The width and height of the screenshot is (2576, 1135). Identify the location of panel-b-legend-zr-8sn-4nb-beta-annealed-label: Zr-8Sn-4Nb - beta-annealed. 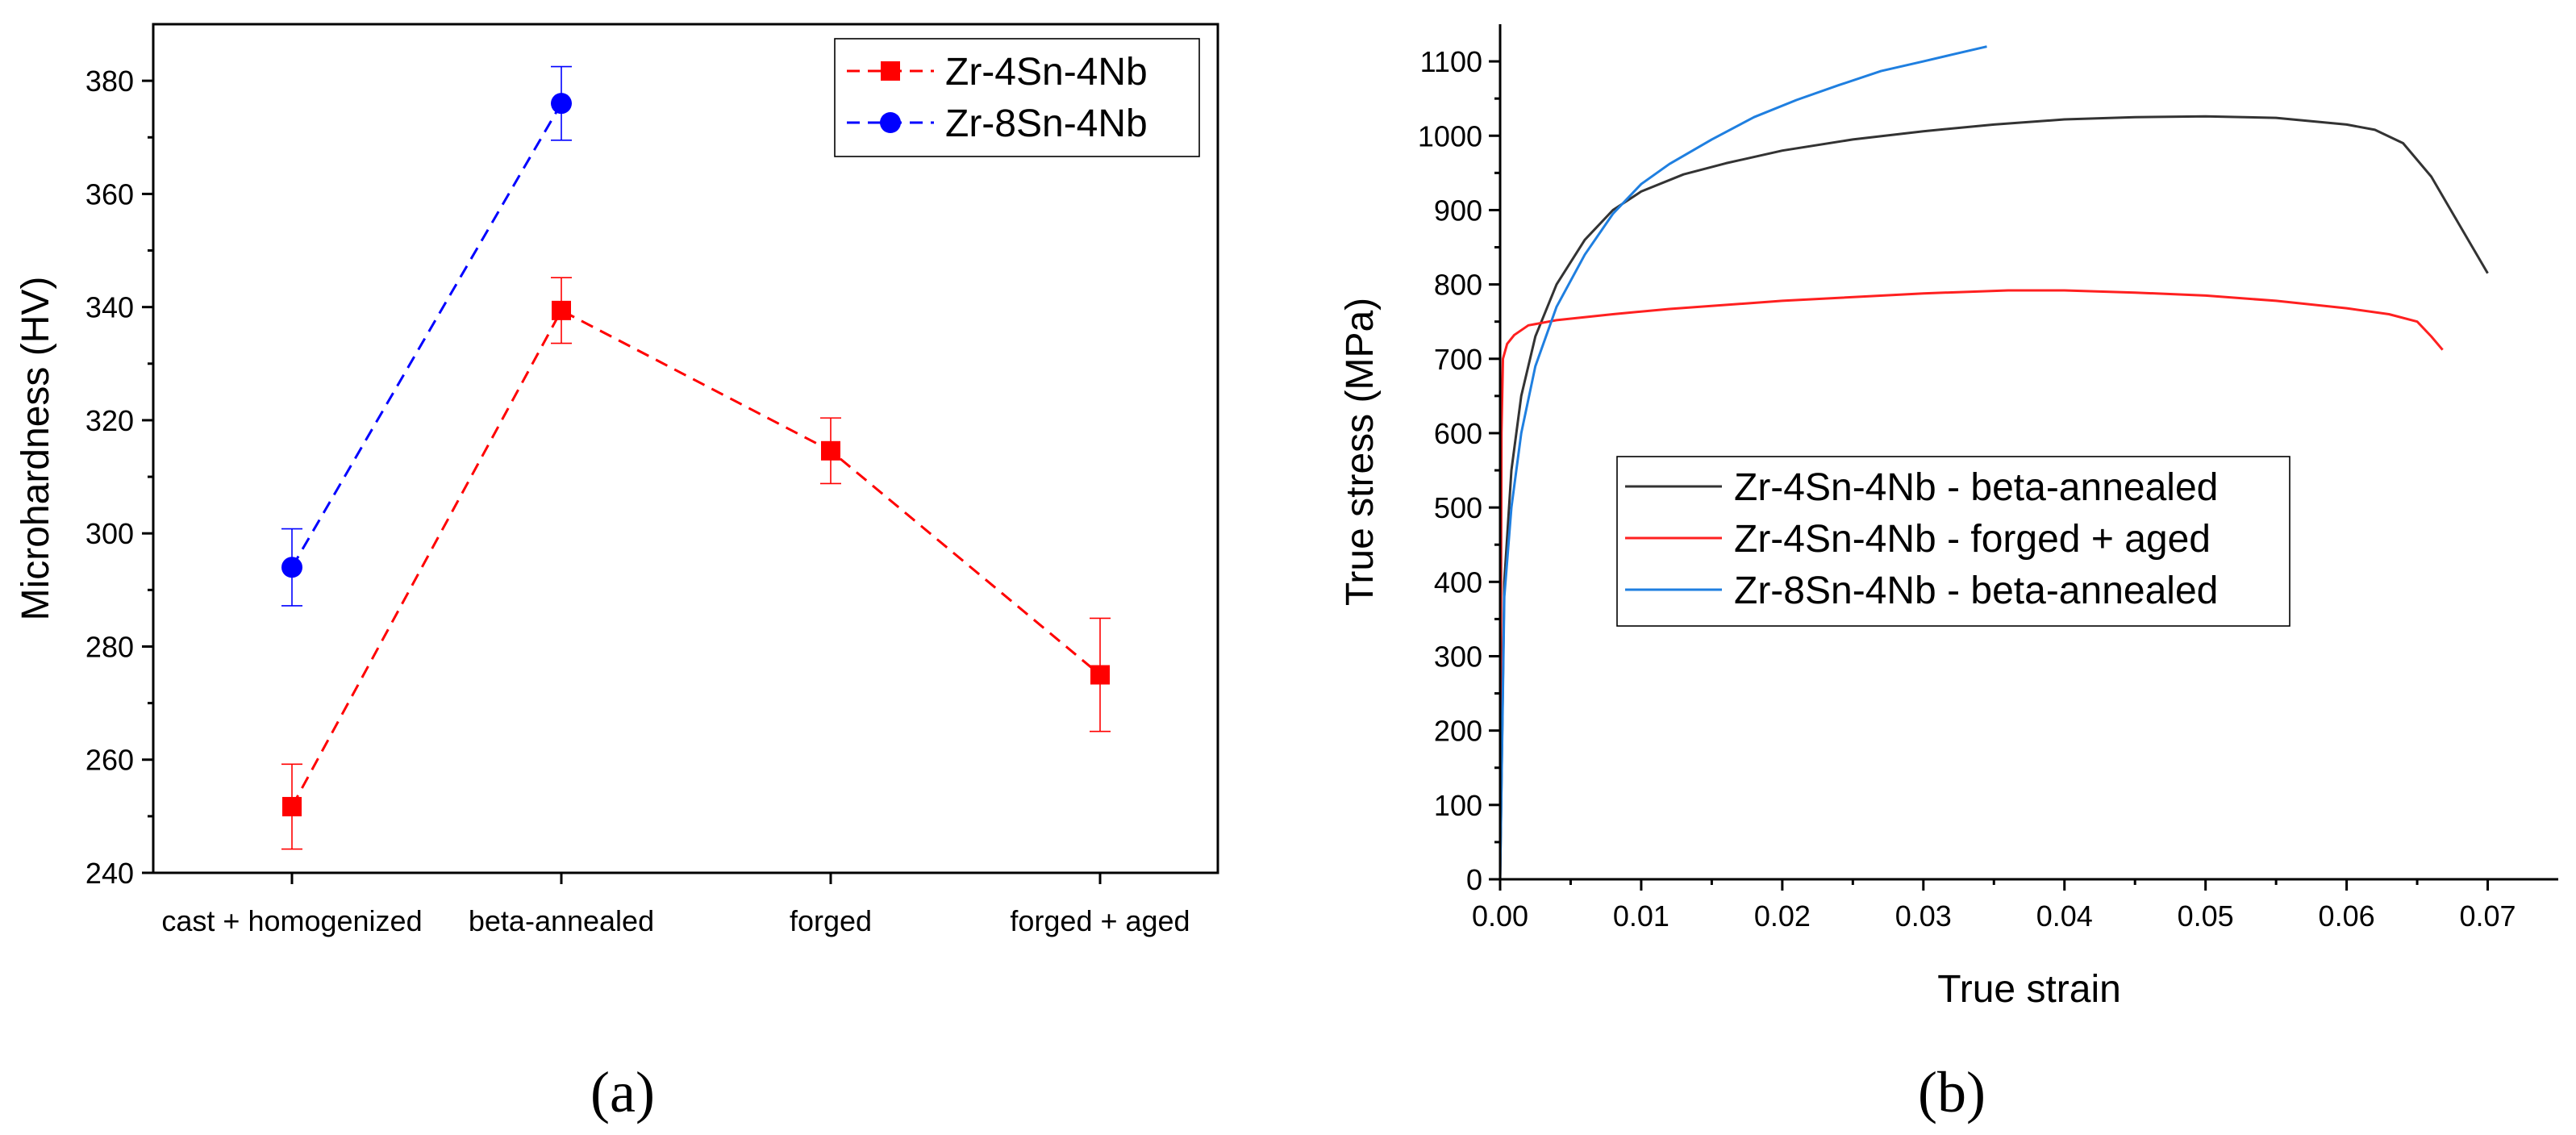
(1976, 591).